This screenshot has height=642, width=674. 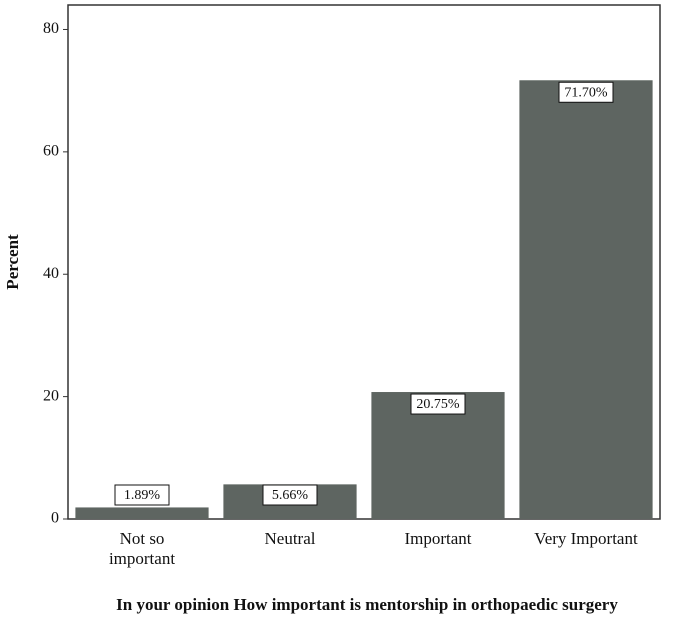 I want to click on y-tick-label: 80, so click(x=51, y=28).